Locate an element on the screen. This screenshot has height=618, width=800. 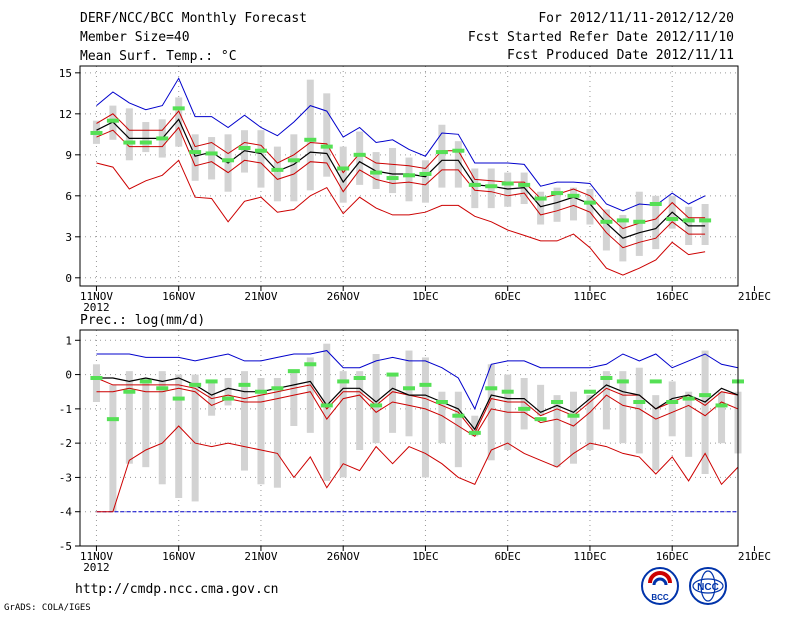
series-mean-line is located at coordinates (417, 404).